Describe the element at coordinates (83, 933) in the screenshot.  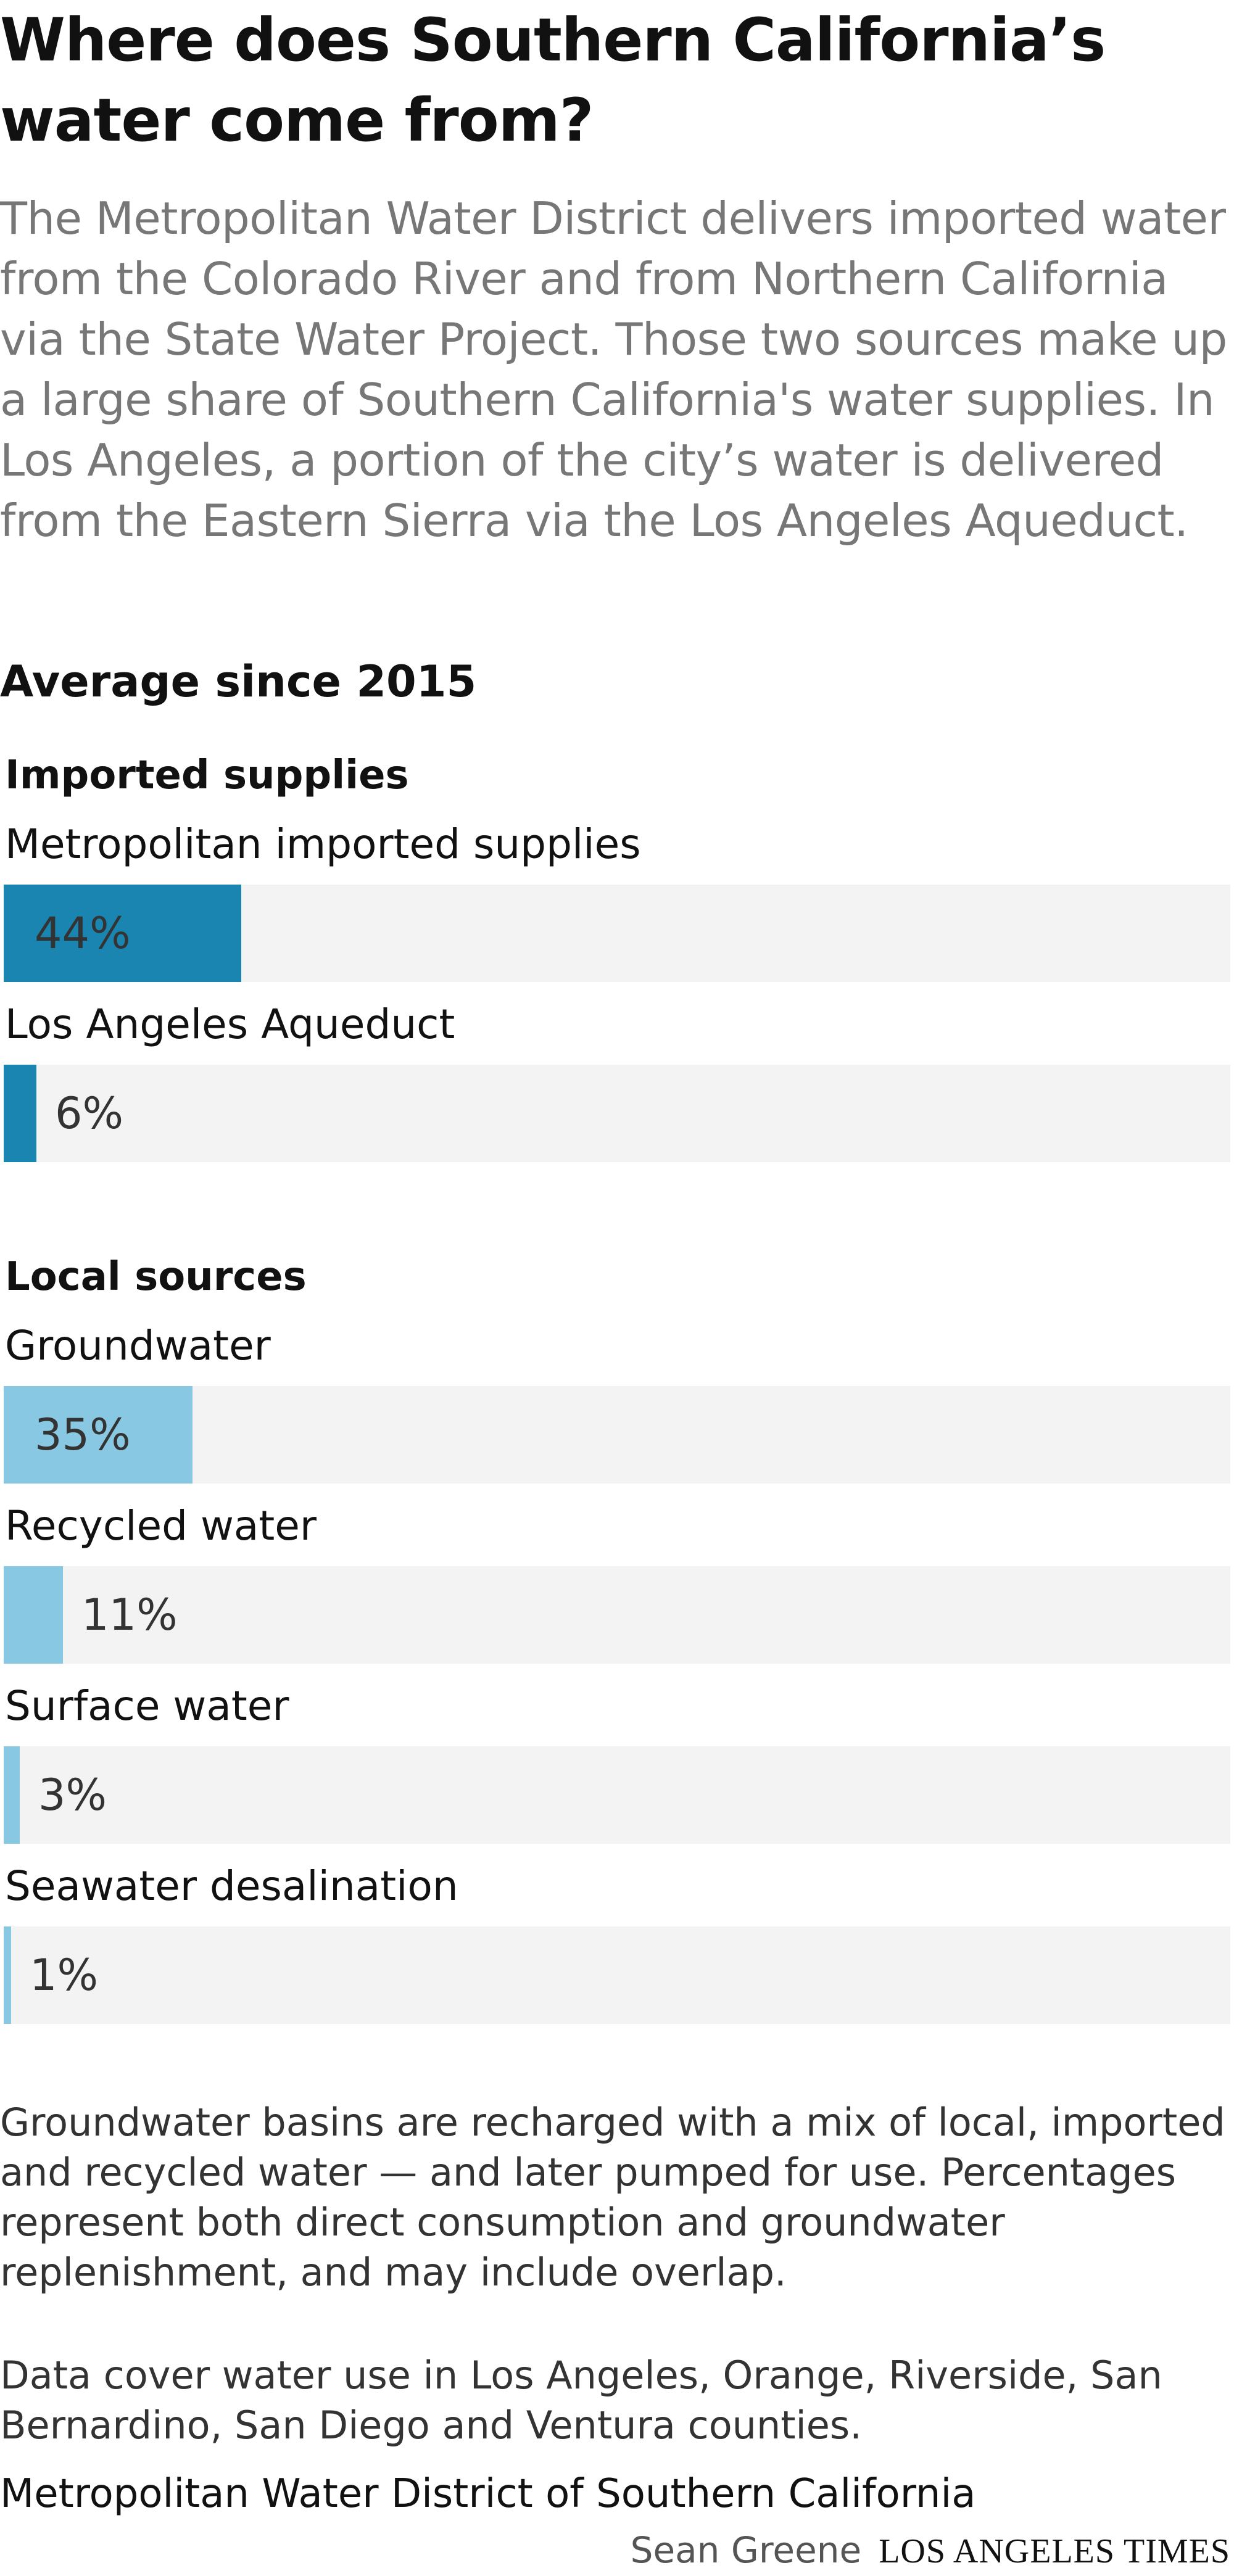
I see `bar-value-label: 44%` at that location.